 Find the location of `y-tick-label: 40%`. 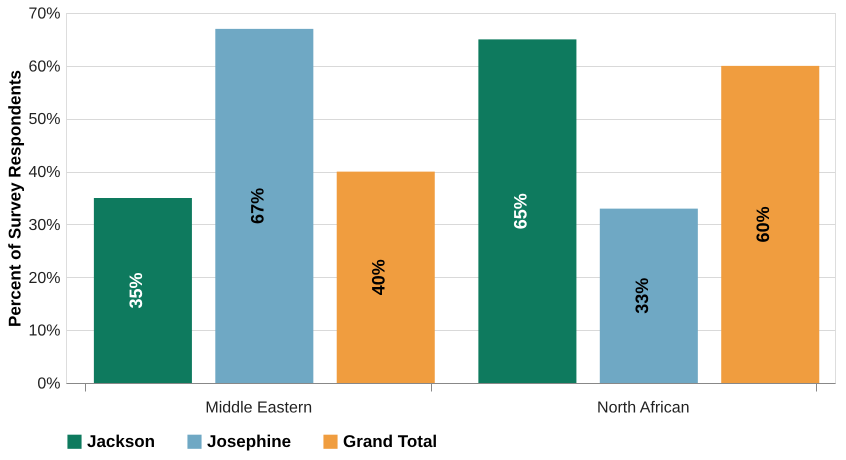

y-tick-label: 40% is located at coordinates (44, 173).